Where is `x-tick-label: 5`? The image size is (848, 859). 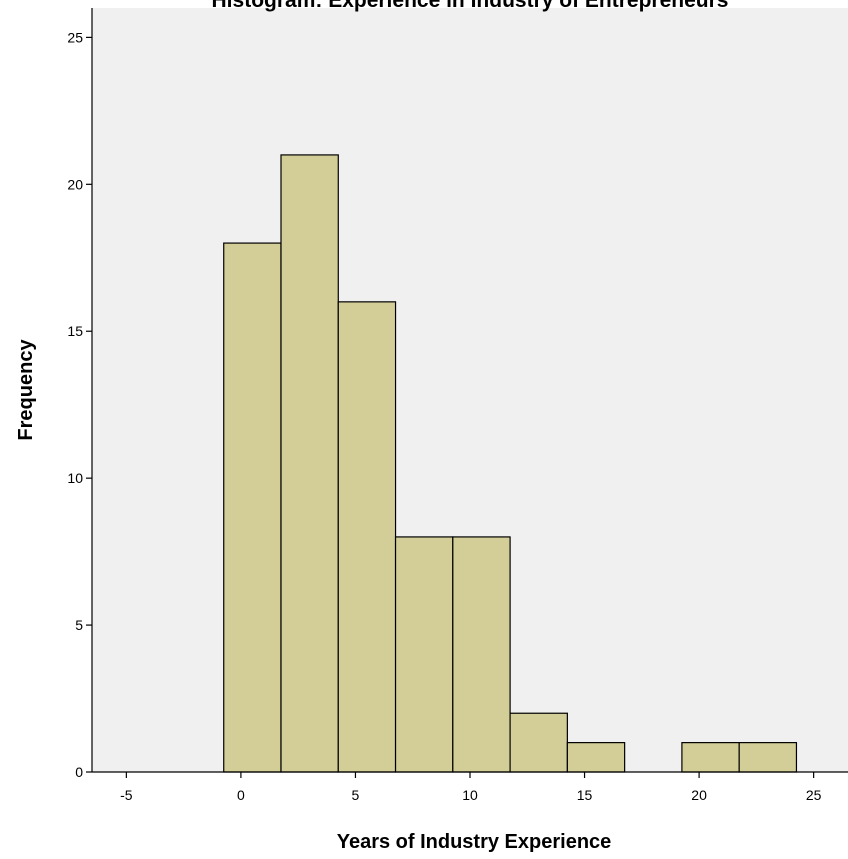
x-tick-label: 5 is located at coordinates (356, 795).